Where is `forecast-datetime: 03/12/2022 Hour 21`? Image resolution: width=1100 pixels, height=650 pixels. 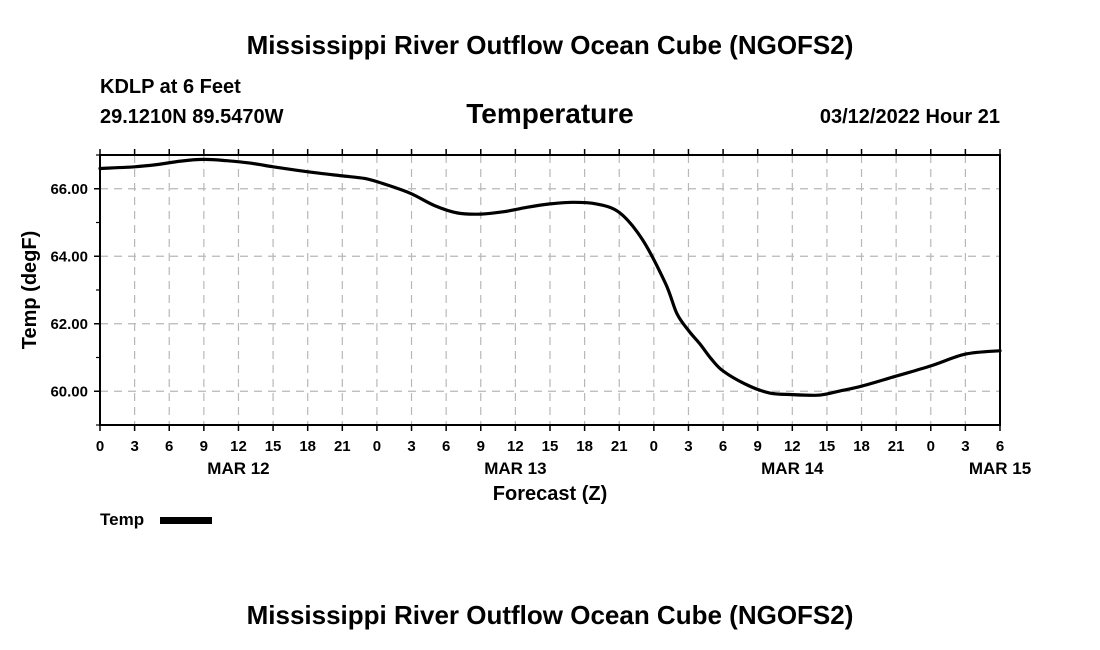
forecast-datetime: 03/12/2022 Hour 21 is located at coordinates (909, 117).